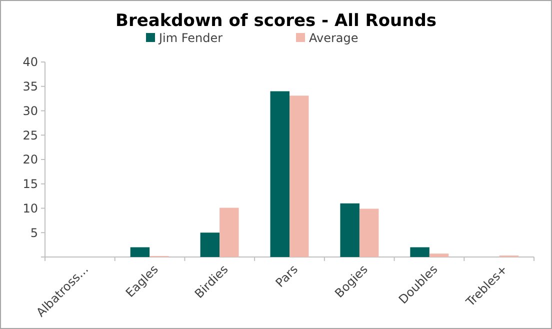 The width and height of the screenshot is (552, 329). I want to click on y-tick-label: 5, so click(34, 233).